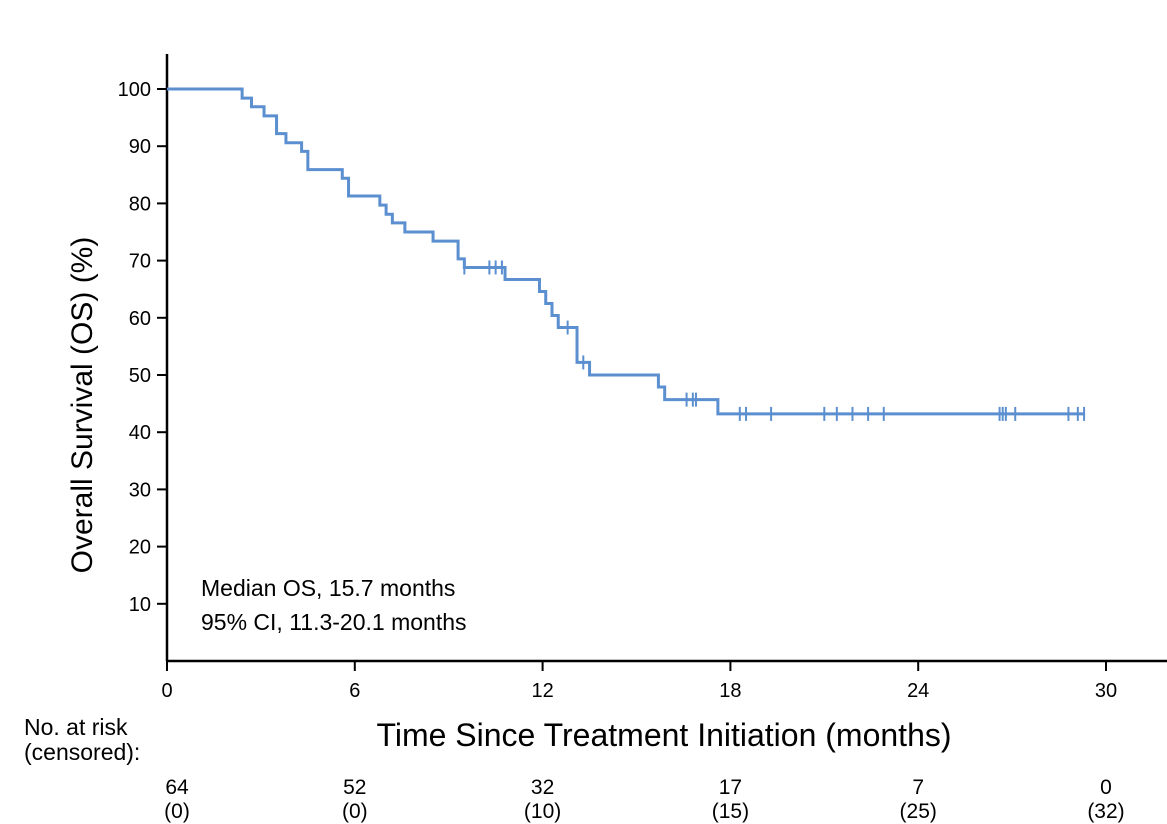 The height and width of the screenshot is (824, 1167). Describe the element at coordinates (82, 752) in the screenshot. I see `risk-table-label-2: (censored):` at that location.